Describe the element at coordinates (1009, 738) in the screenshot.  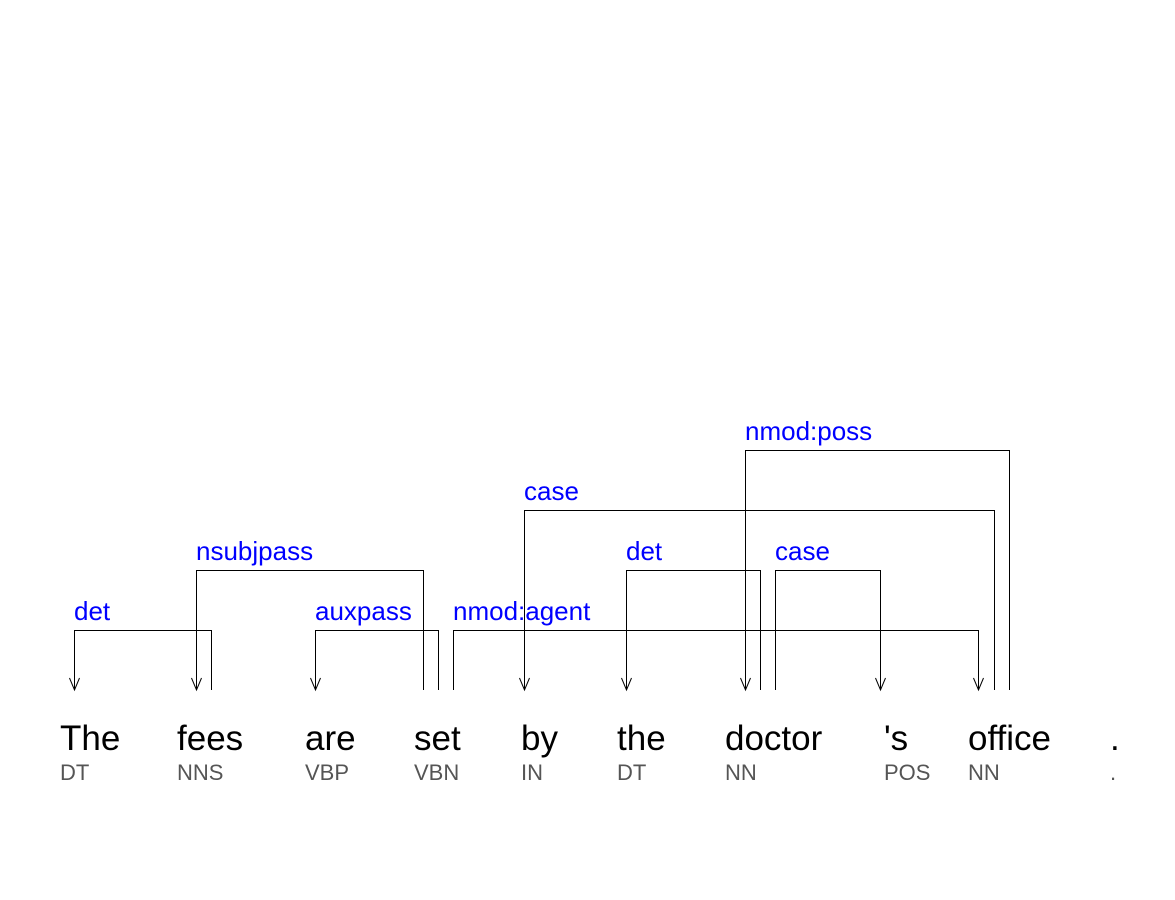
I see `token-word: office` at that location.